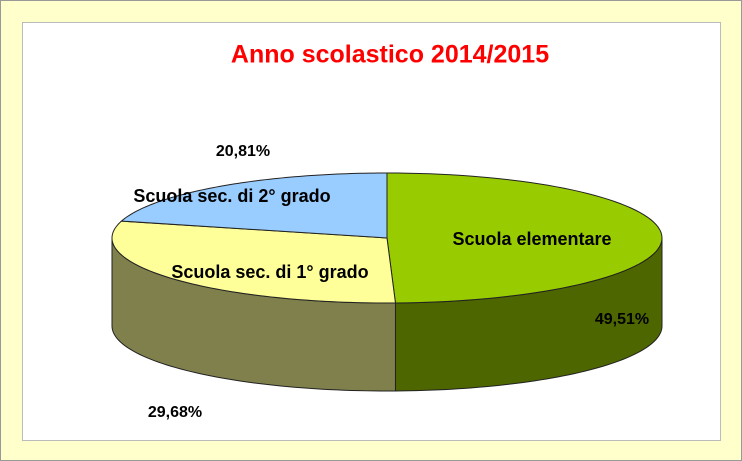 Image resolution: width=742 pixels, height=461 pixels. I want to click on chart-title: Anno scolastico 2014/2015, so click(390, 55).